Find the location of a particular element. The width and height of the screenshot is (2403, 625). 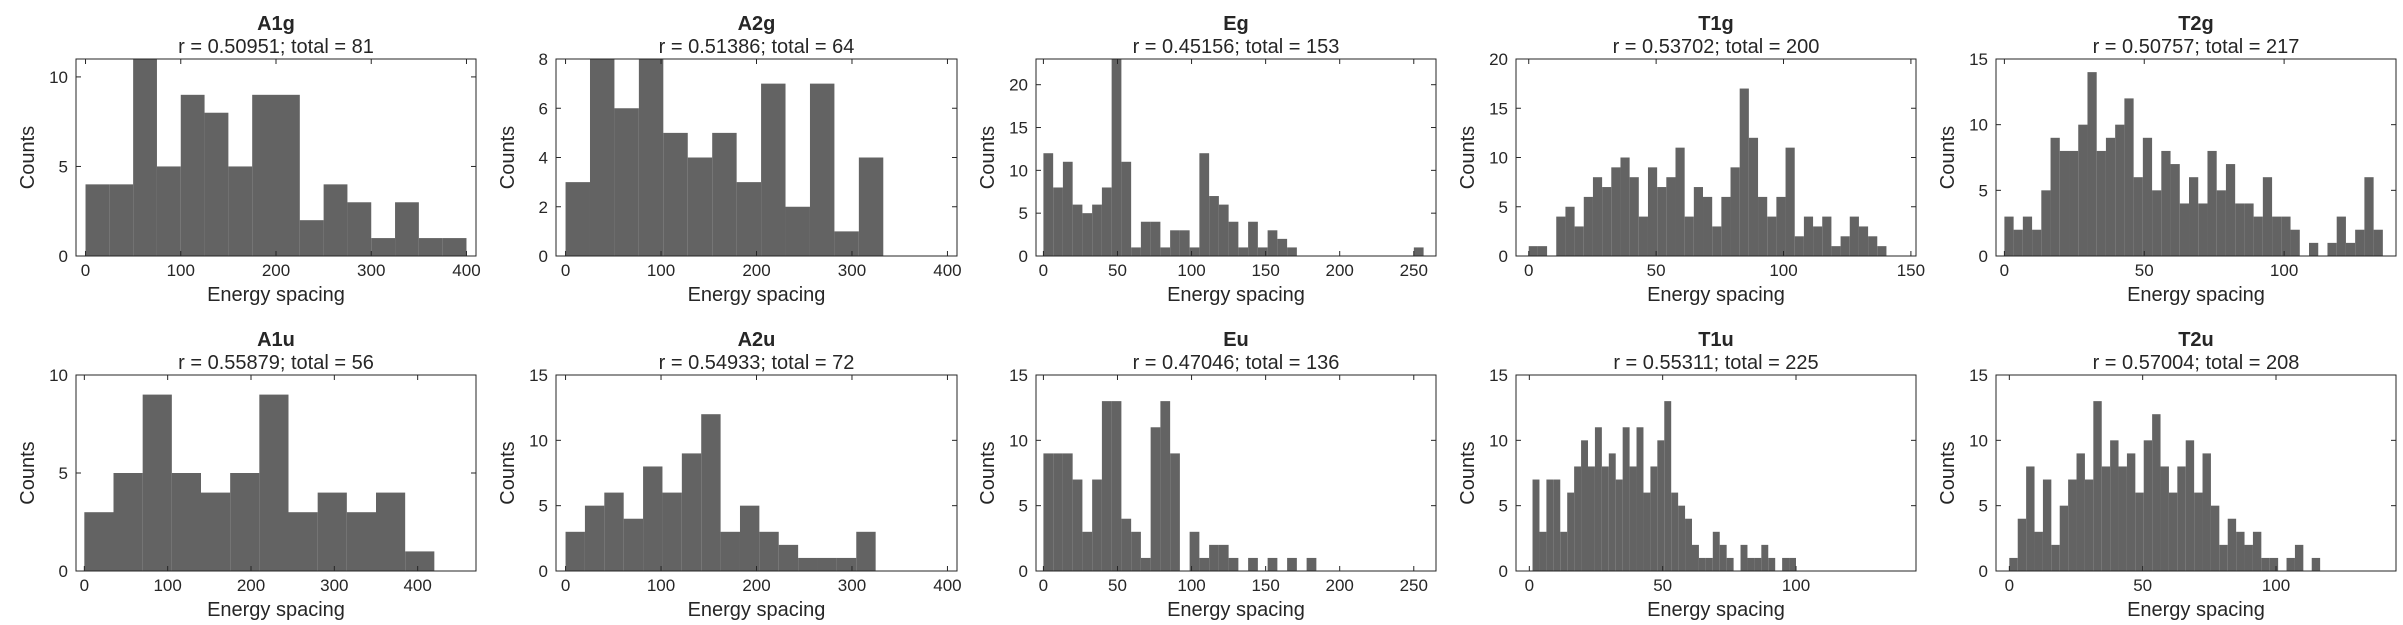

panel-subtitle: r = 0.47046; total = 136 is located at coordinates (1236, 363).